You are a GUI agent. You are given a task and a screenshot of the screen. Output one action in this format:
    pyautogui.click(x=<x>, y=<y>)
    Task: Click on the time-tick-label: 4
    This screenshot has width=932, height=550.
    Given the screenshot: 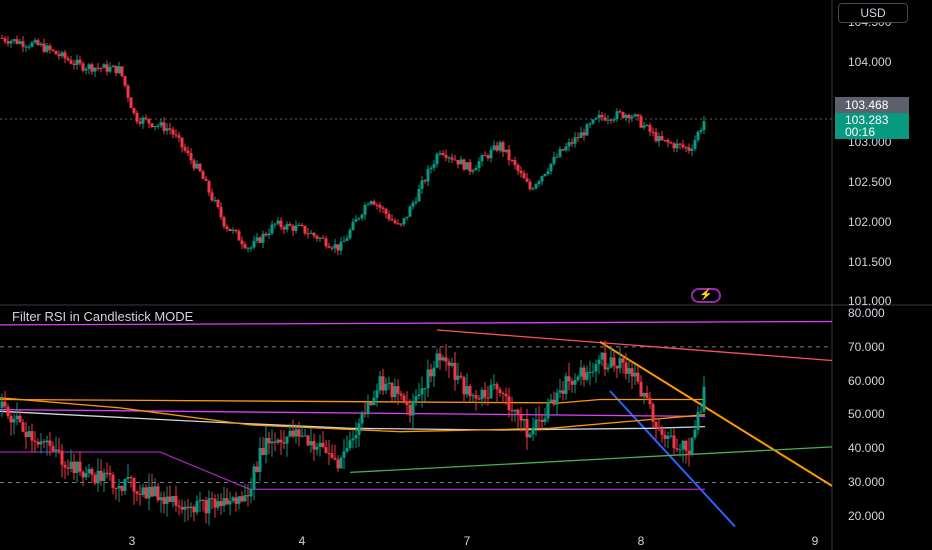 What is the action you would take?
    pyautogui.click(x=302, y=541)
    